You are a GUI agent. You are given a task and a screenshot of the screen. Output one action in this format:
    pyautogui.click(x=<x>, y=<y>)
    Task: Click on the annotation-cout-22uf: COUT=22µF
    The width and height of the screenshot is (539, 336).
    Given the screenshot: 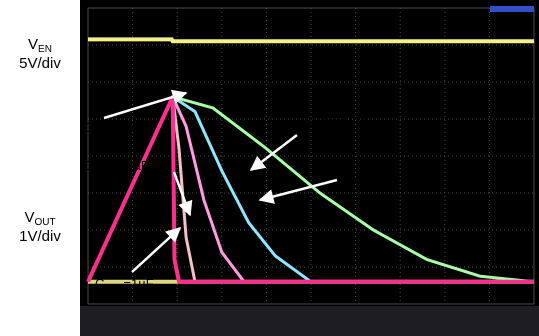 What is the action you would take?
    pyautogui.click(x=116, y=166)
    